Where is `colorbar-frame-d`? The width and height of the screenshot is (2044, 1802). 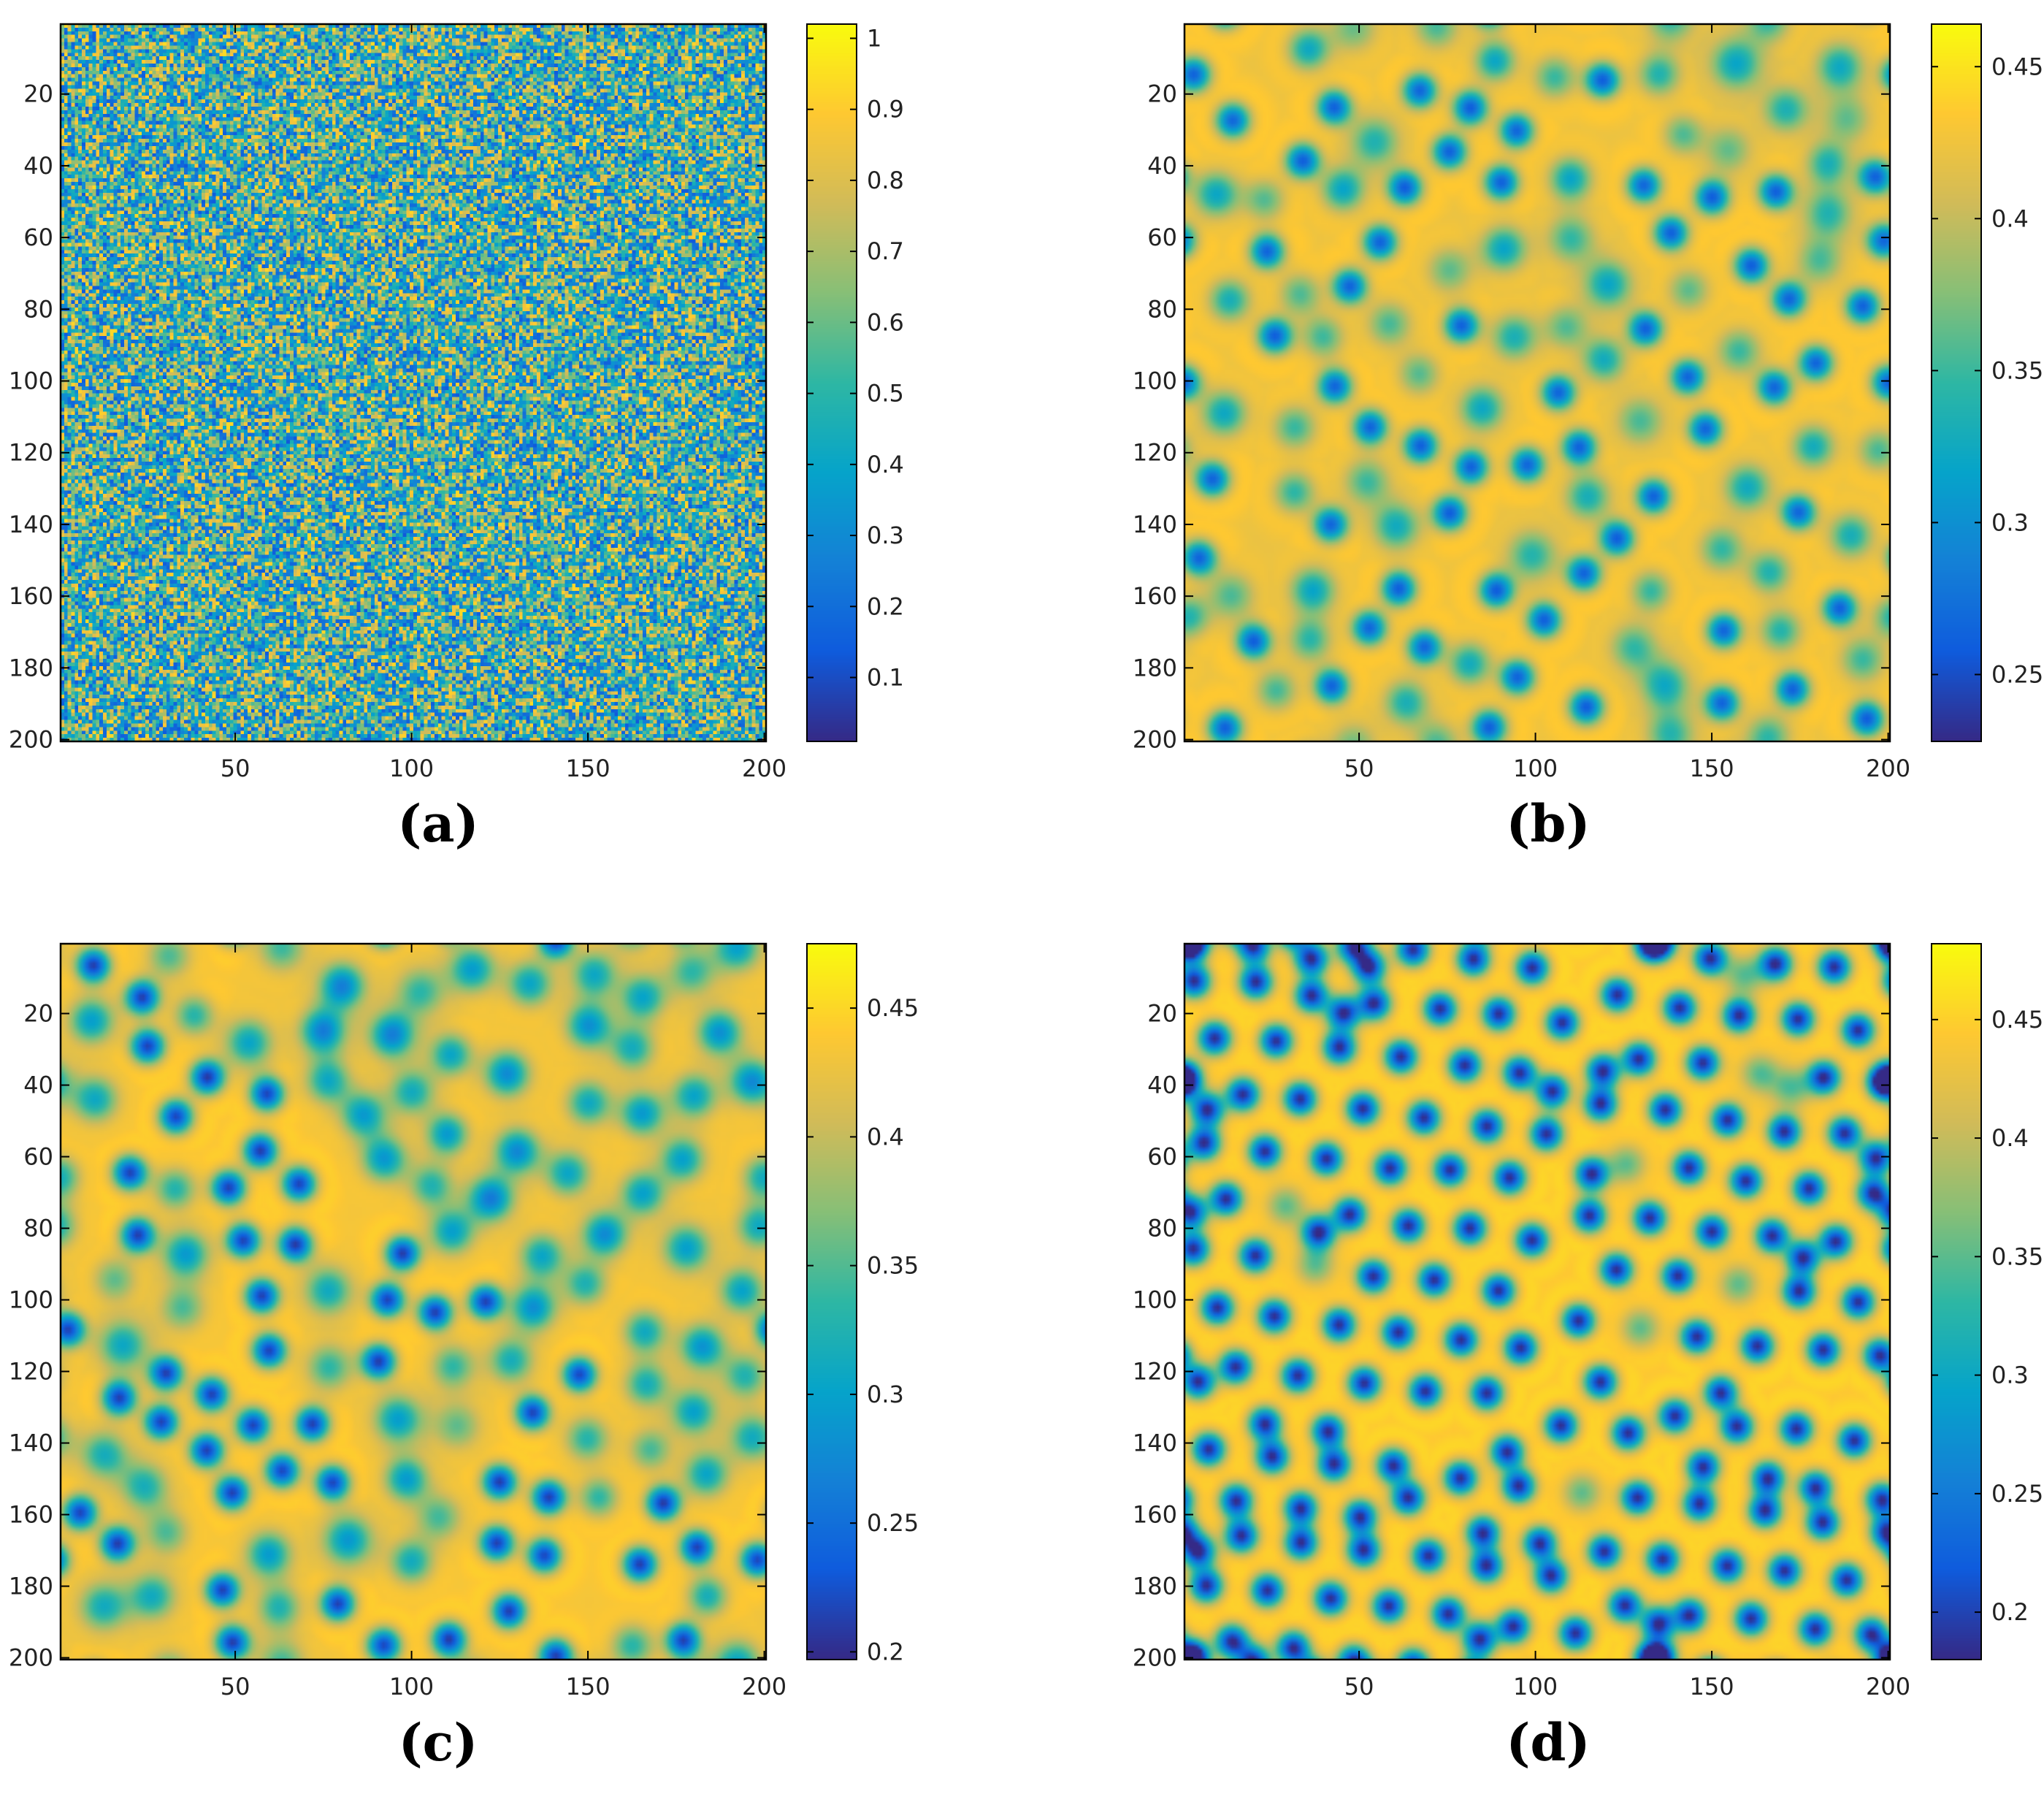
colorbar-frame-d is located at coordinates (1956, 1302).